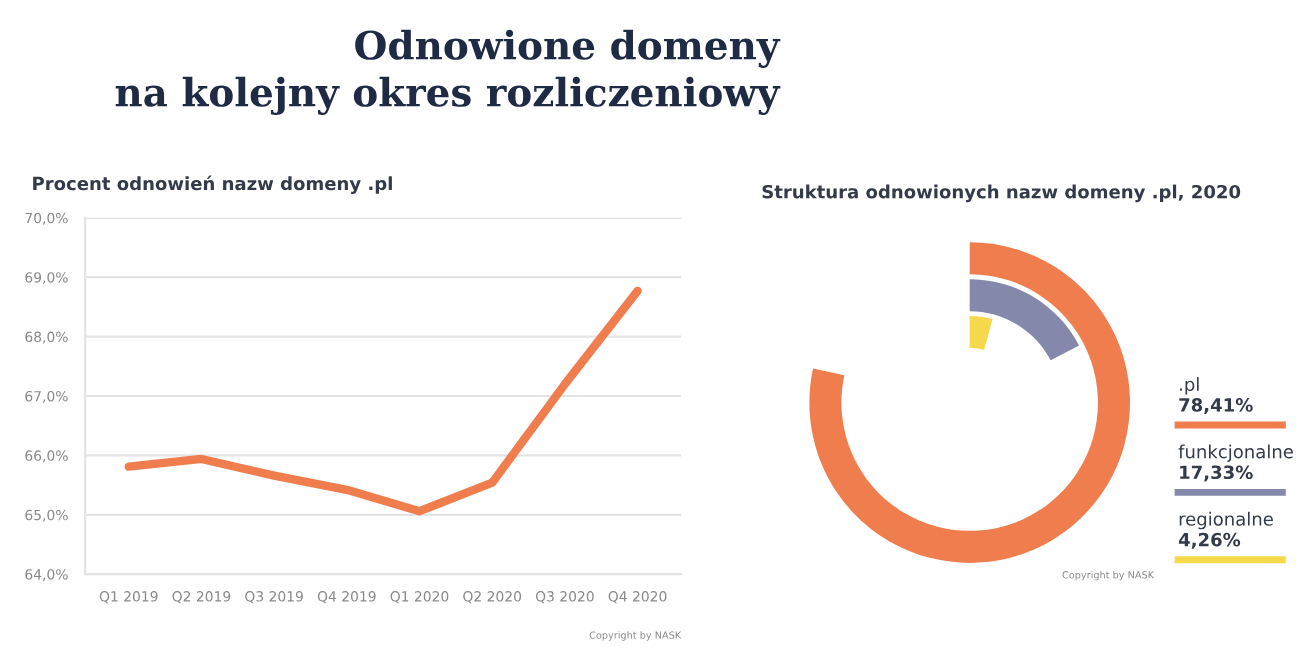  Describe the element at coordinates (1226, 520) in the screenshot. I see `category-label: regionalne` at that location.